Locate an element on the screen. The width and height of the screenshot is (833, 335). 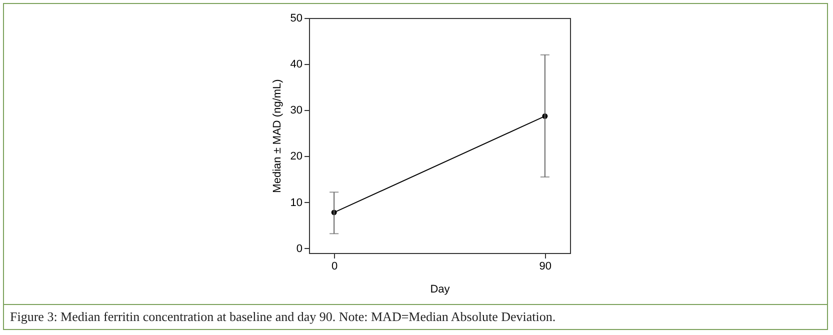
y-tick-label: 20 is located at coordinates (296, 156).